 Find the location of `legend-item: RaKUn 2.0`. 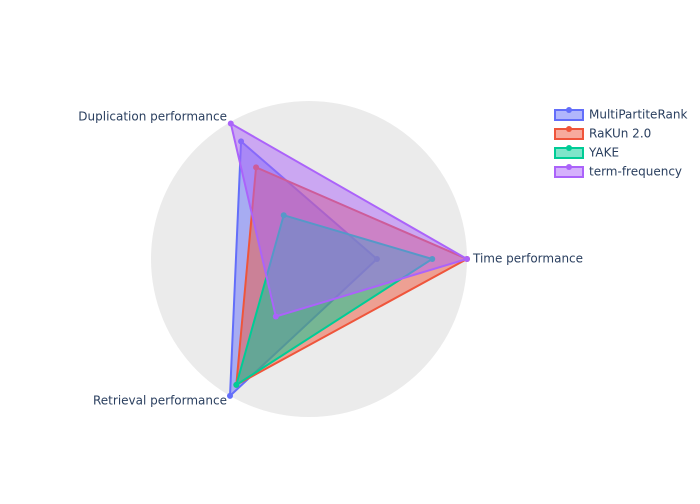

legend-item: RaKUn 2.0 is located at coordinates (602, 133).